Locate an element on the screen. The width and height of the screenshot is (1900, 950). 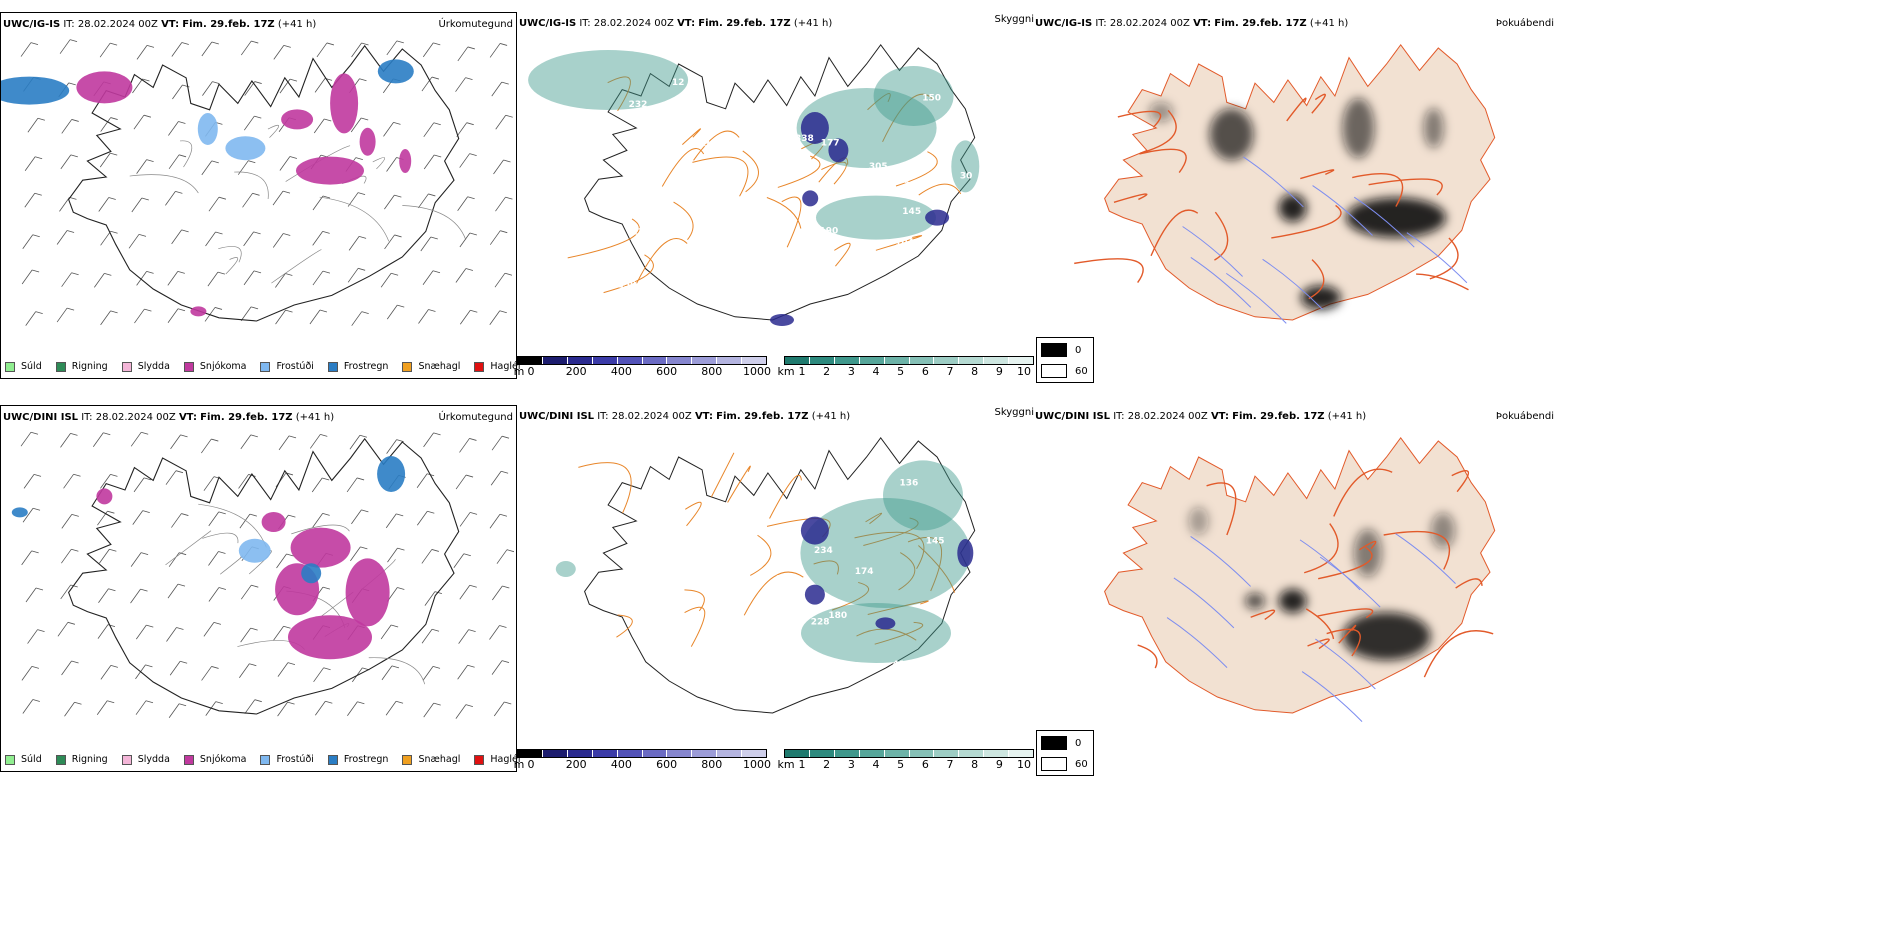
legend-label: Slydda is located at coordinates (153, 366).